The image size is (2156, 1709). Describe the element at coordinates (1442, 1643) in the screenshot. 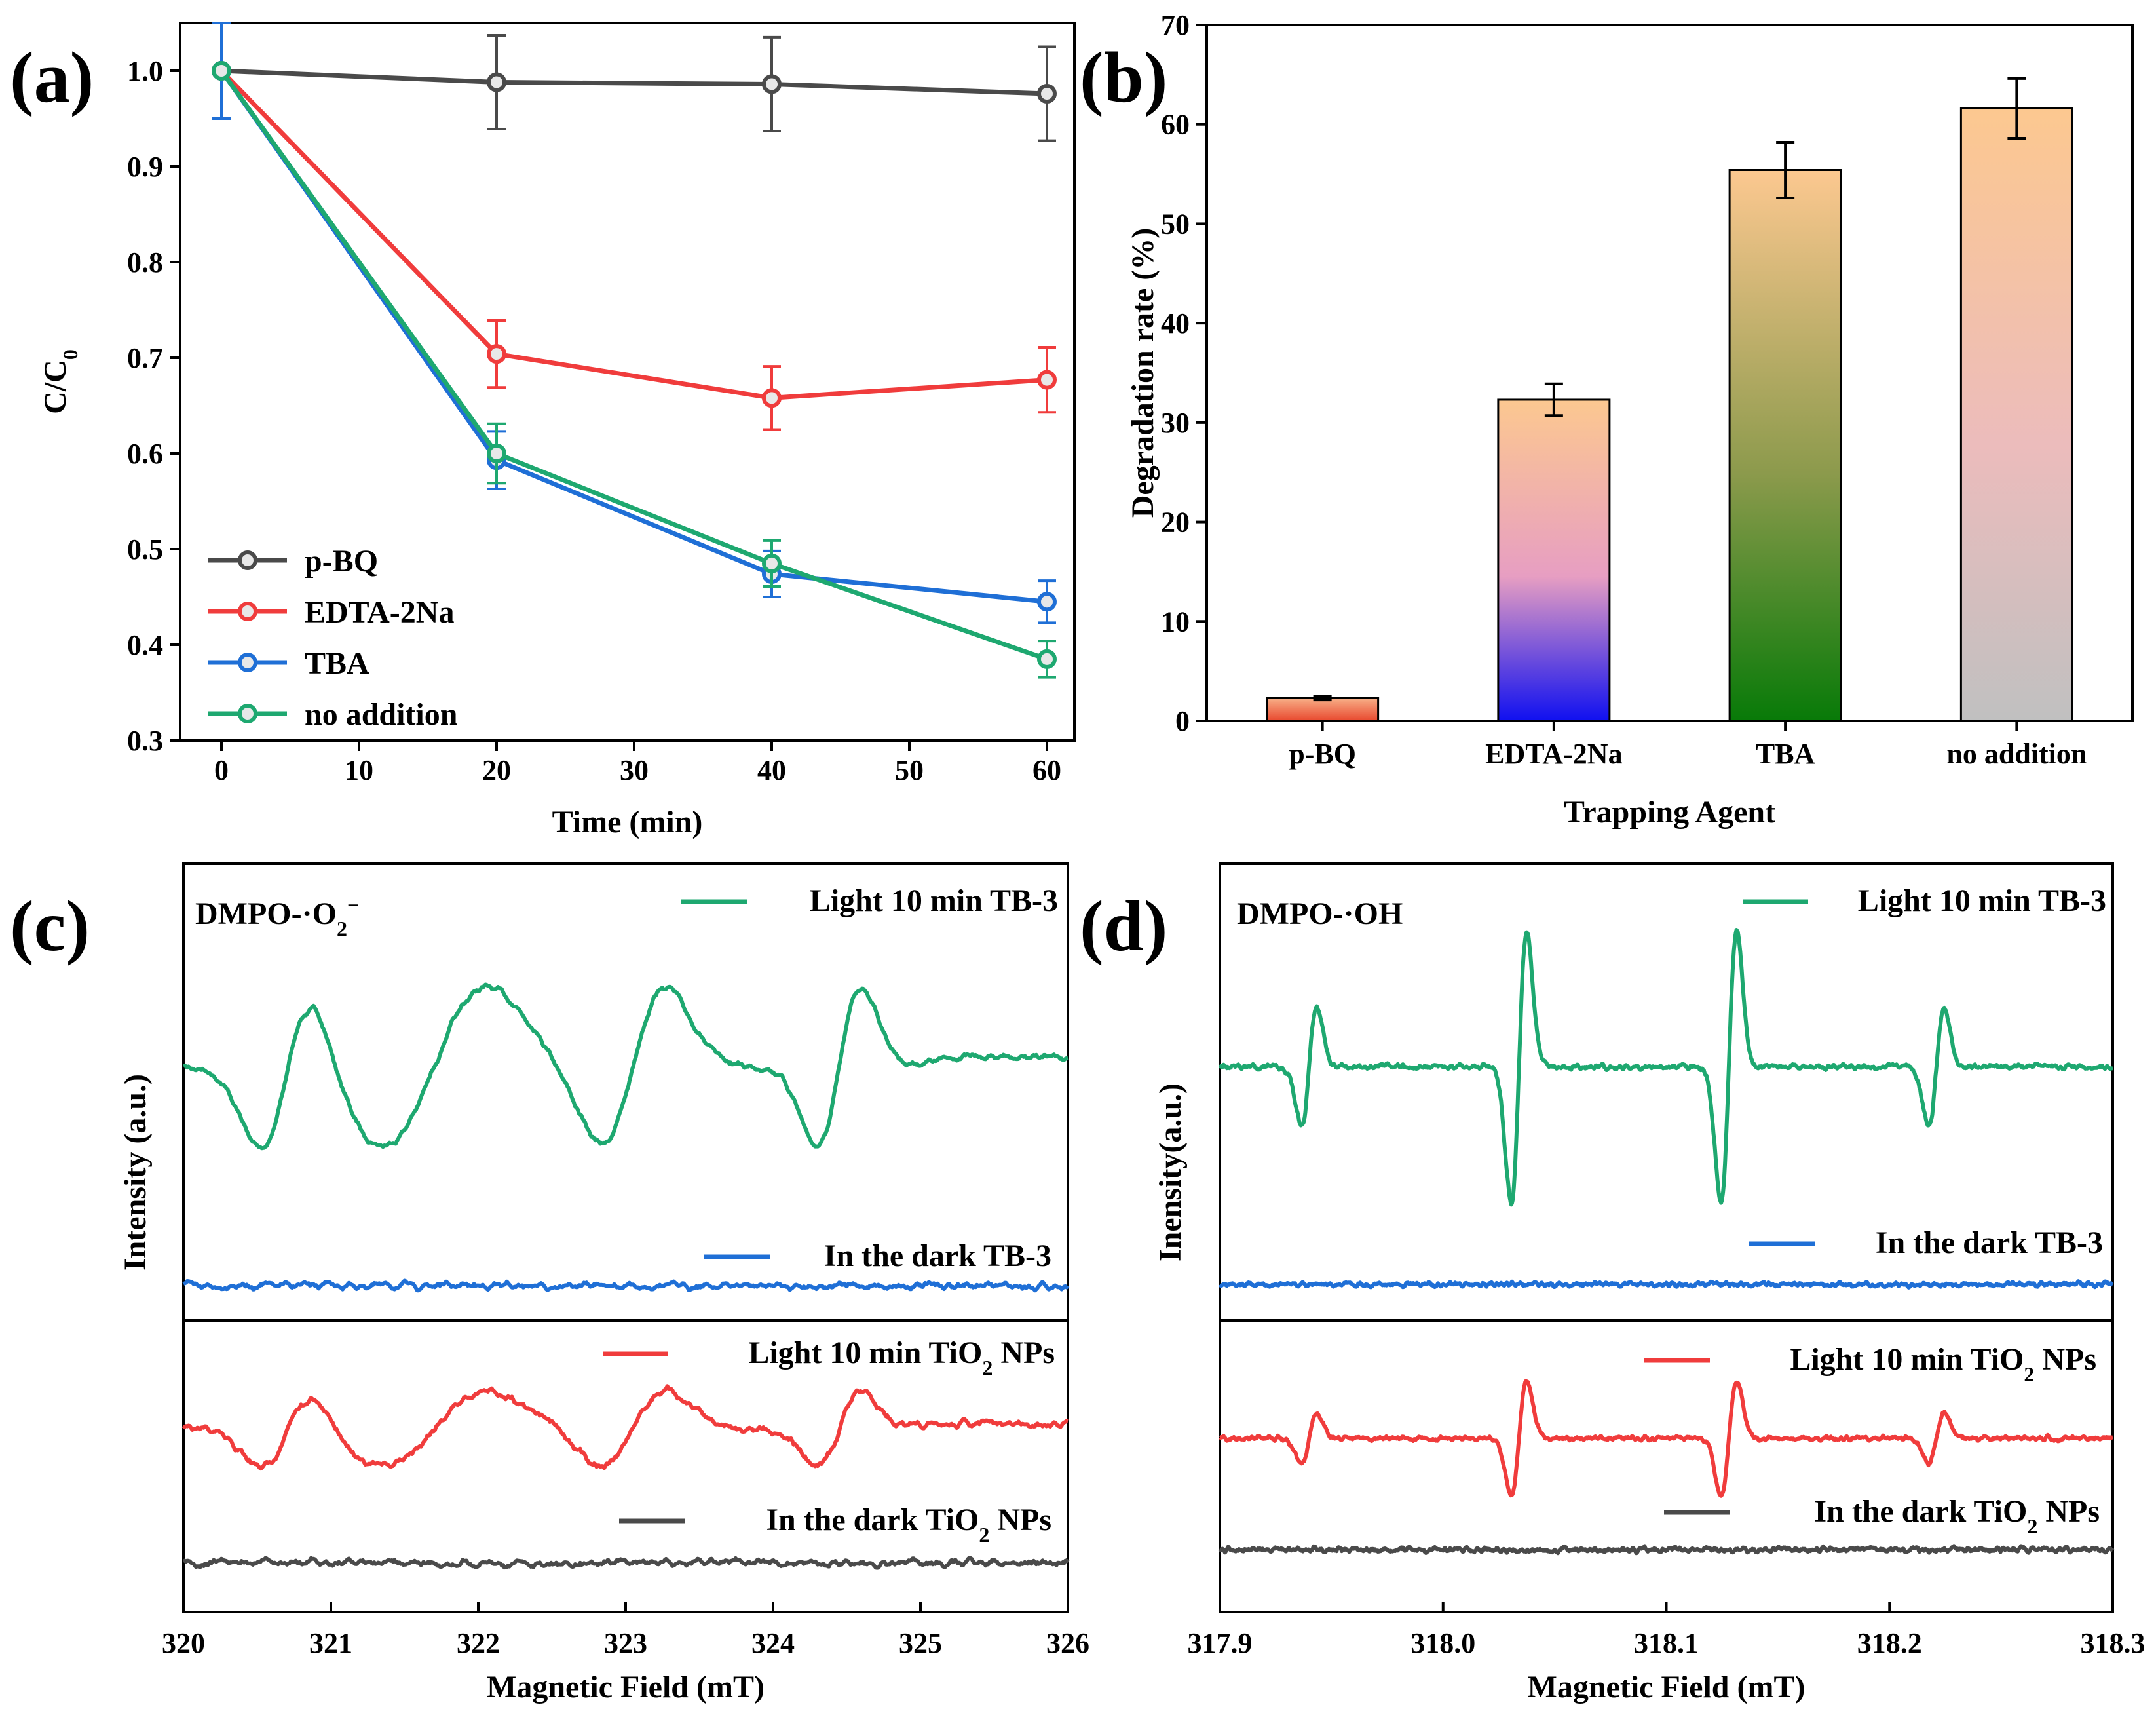

I see `x-tick-label: 318.0` at that location.